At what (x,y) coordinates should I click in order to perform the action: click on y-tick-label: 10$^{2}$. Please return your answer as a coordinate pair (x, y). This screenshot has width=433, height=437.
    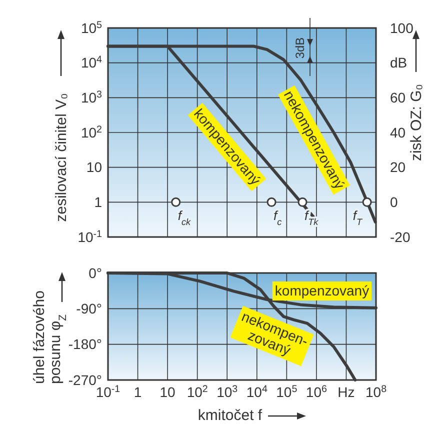
    Looking at the image, I should click on (91, 132).